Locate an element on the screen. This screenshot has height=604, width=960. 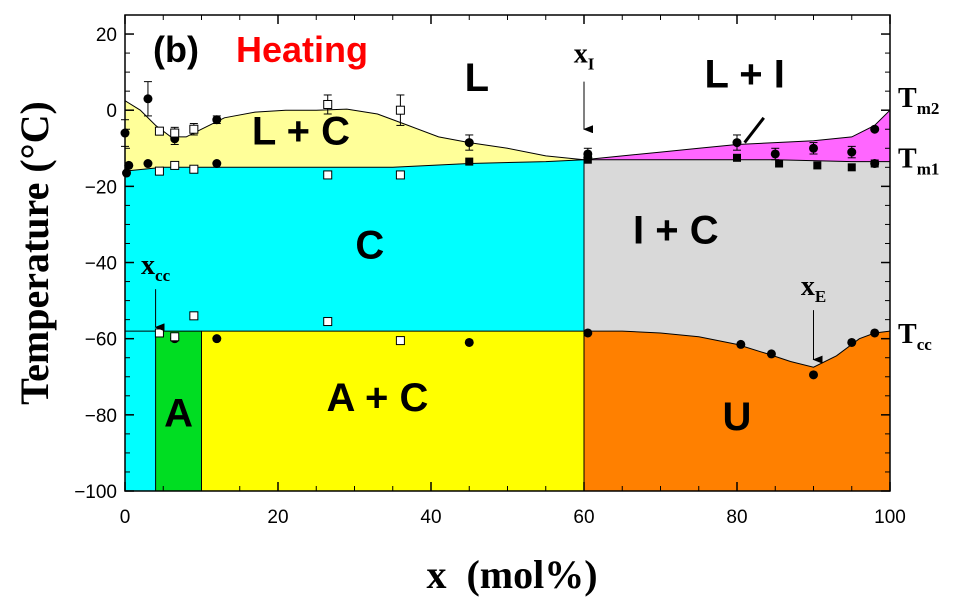
liquidus-line is located at coordinates (507, 130).